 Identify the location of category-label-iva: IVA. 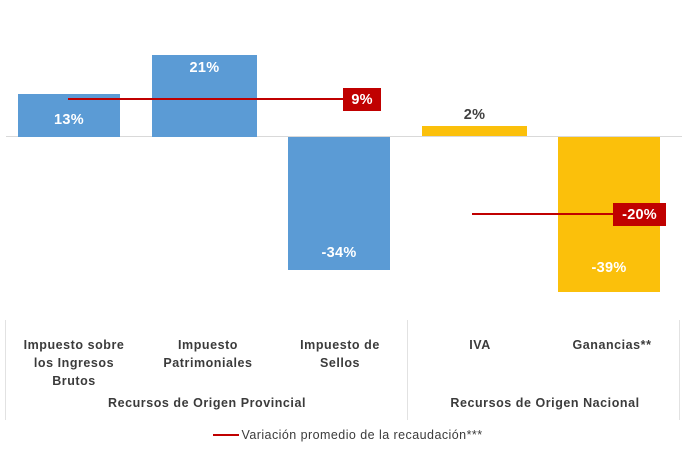
(480, 345).